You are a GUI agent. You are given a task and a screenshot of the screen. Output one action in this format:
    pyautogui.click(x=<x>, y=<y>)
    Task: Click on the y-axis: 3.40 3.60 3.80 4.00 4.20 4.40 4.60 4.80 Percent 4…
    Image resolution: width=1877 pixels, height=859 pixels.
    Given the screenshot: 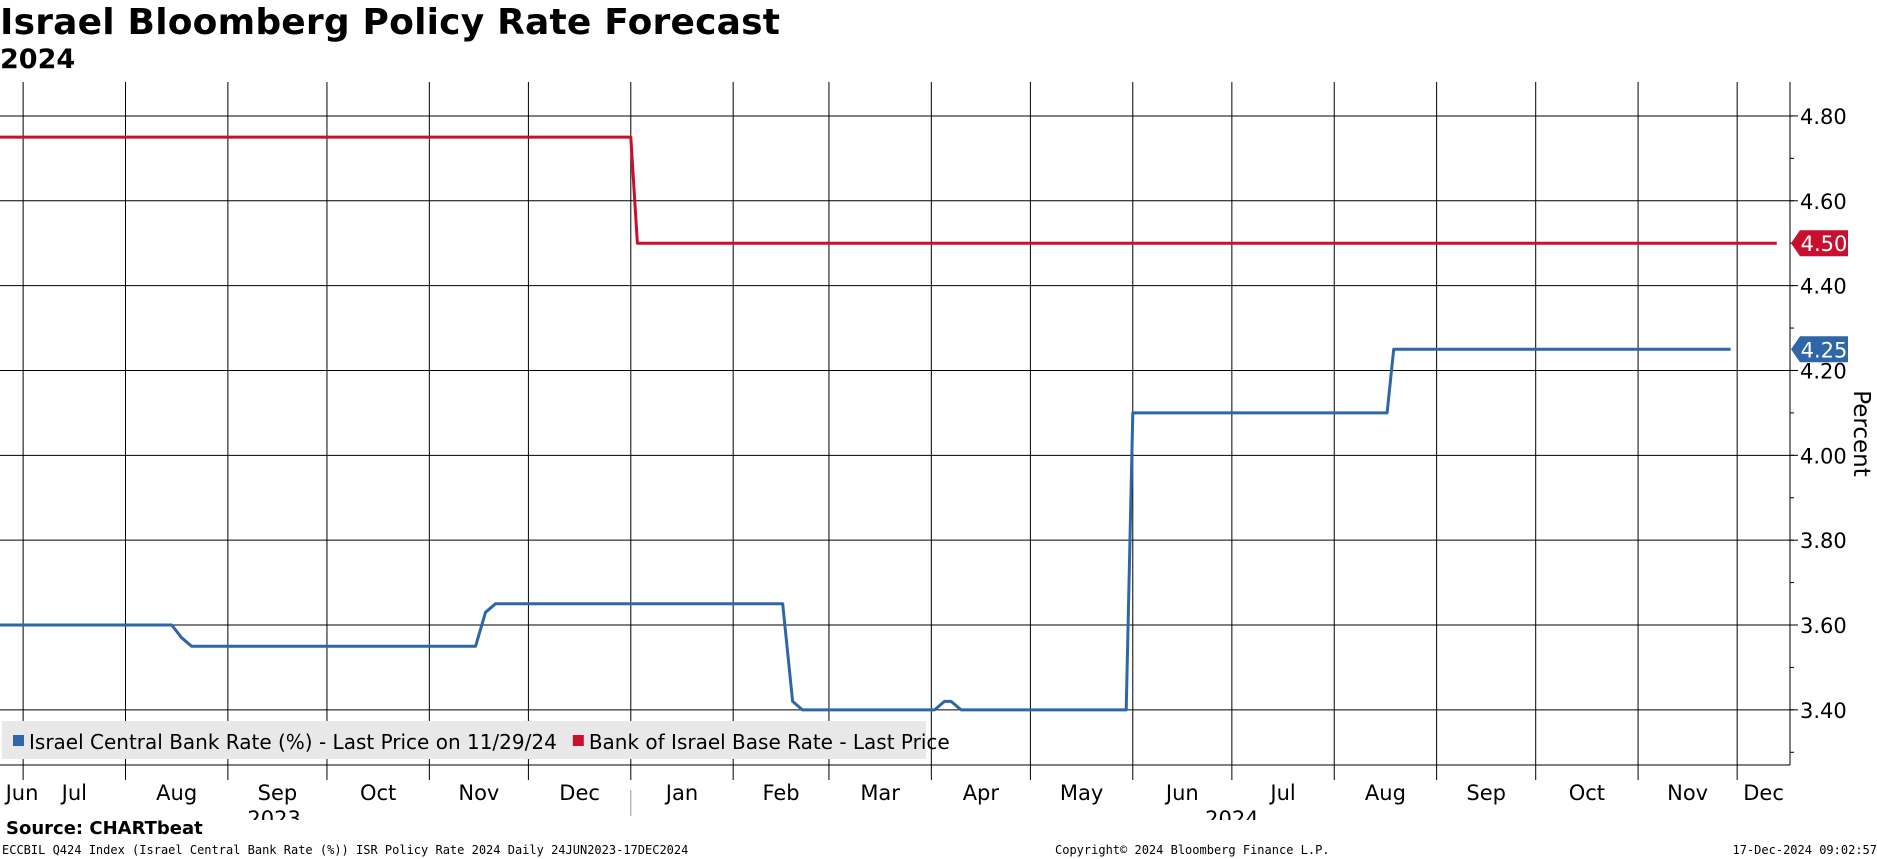 What is the action you would take?
    pyautogui.click(x=1832, y=429)
    